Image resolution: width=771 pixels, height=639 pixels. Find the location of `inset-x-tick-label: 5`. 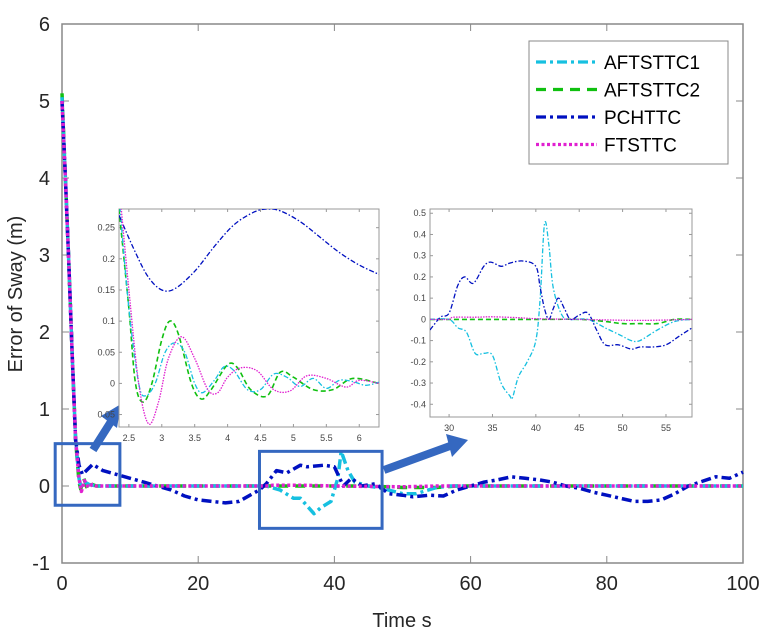

inset-x-tick-label: 5 is located at coordinates (293, 438).